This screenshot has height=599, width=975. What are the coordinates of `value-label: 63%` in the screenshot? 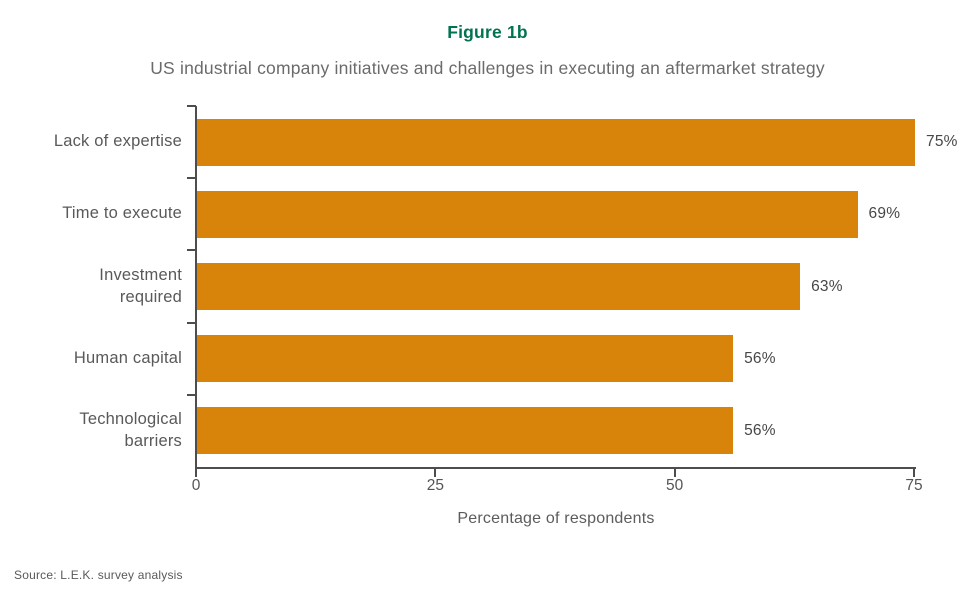 It's located at (827, 286).